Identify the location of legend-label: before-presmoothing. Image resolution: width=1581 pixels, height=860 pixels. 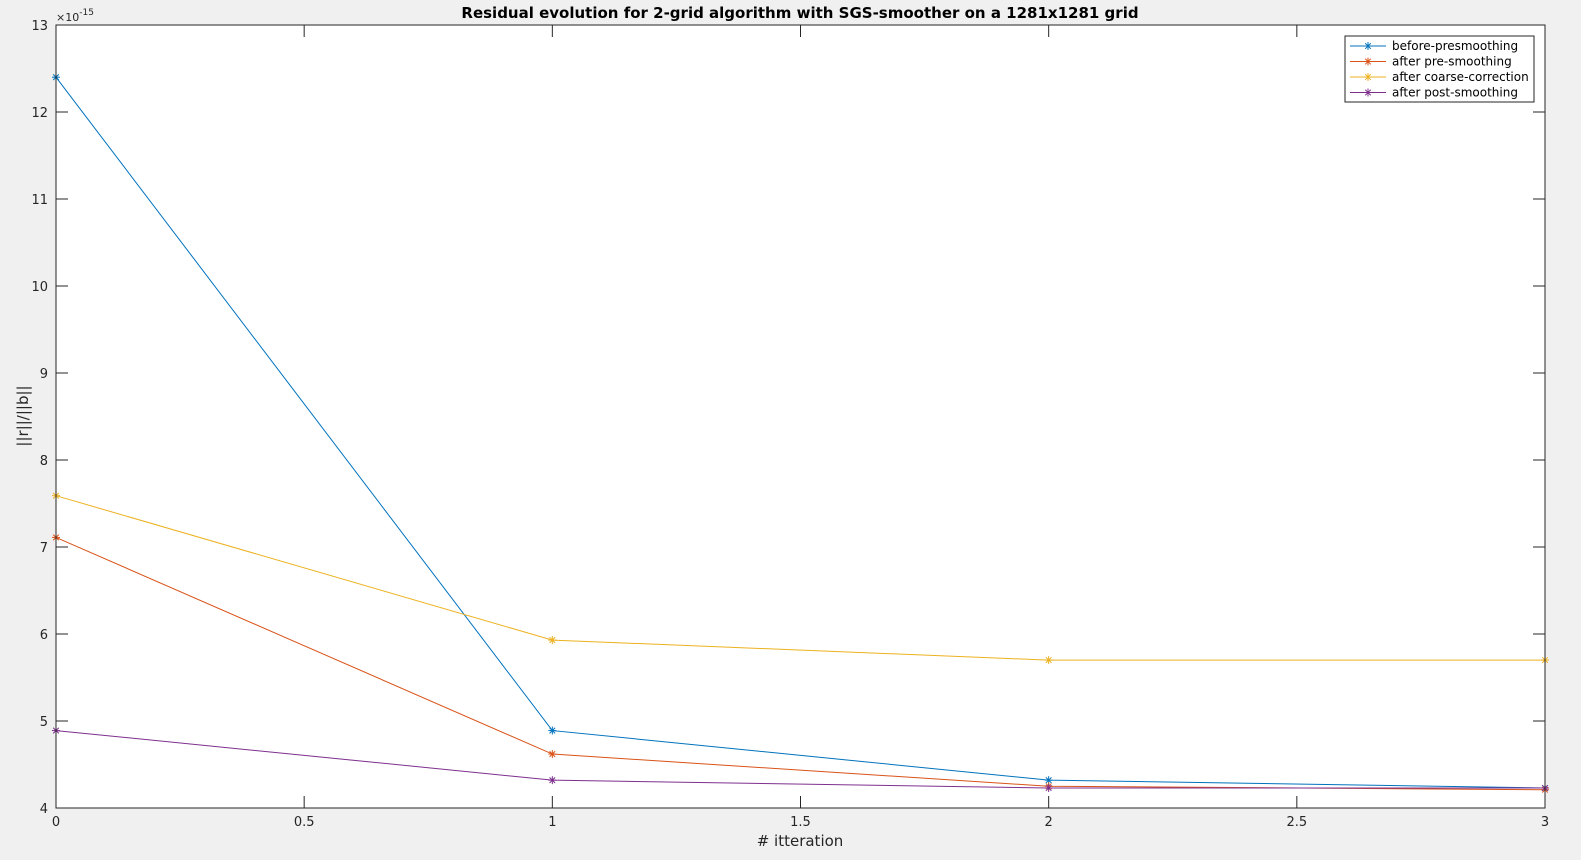
(1455, 46).